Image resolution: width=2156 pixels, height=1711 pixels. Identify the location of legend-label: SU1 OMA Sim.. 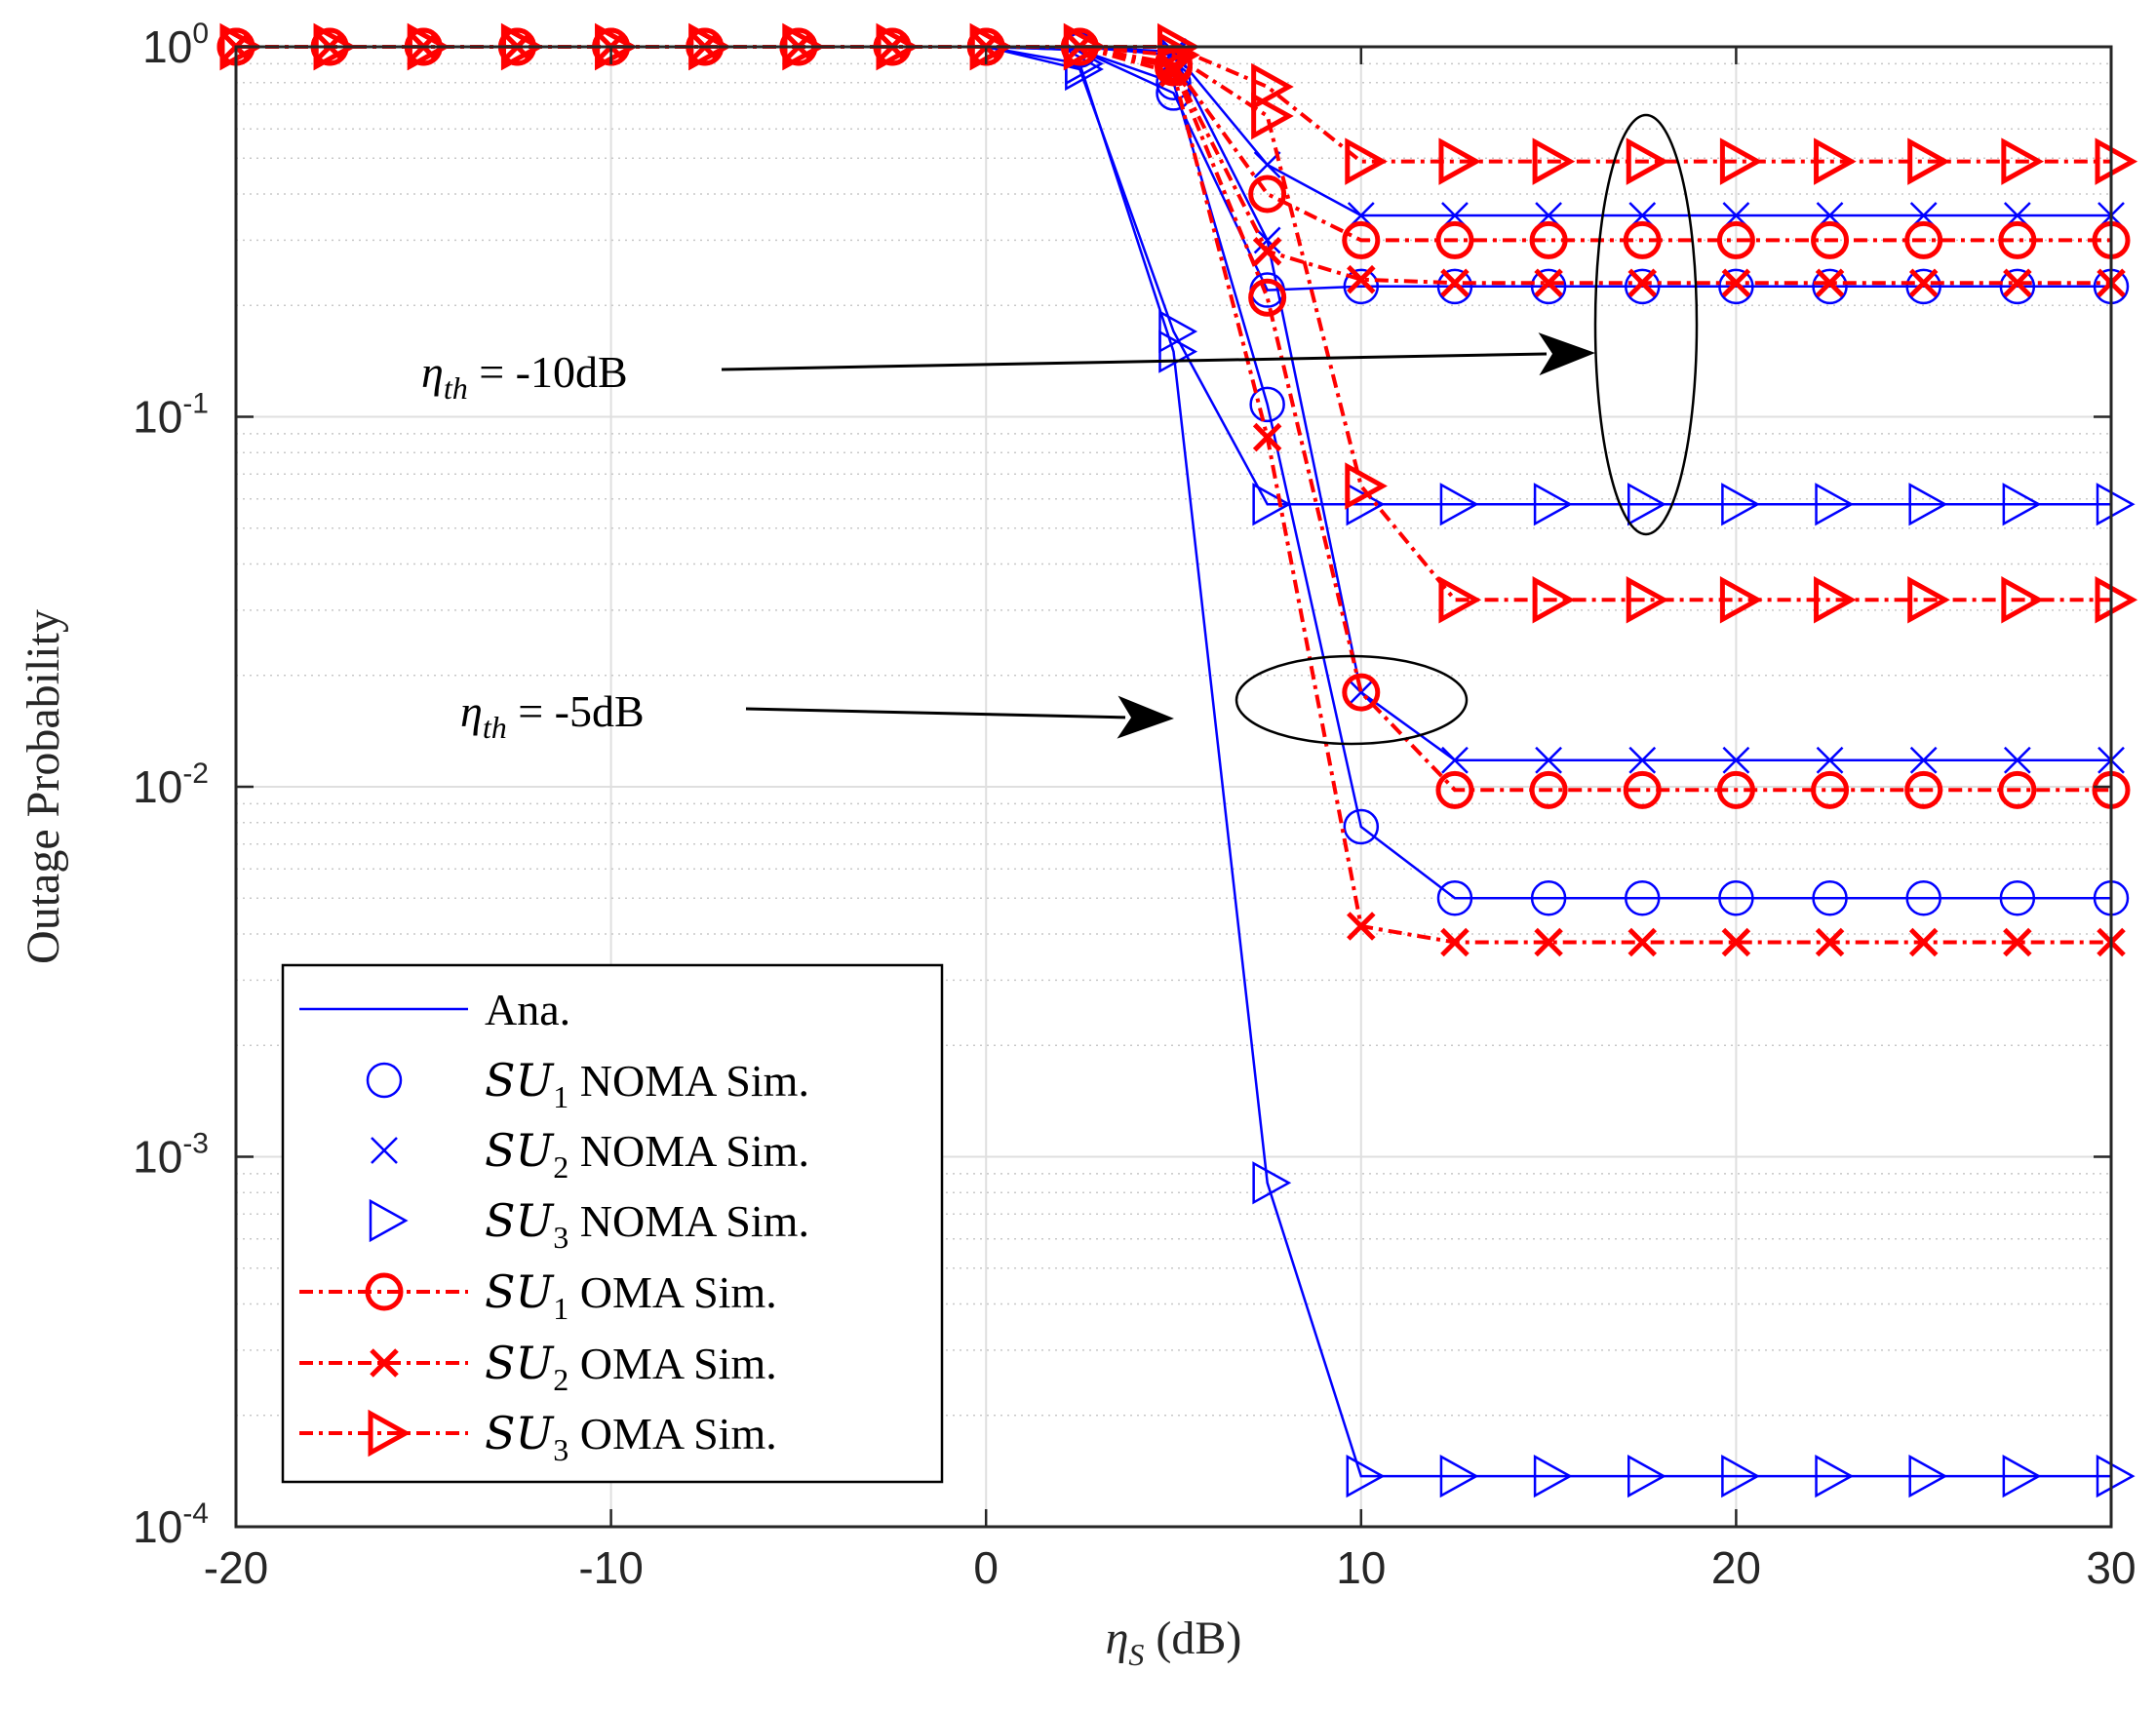
(631, 1295).